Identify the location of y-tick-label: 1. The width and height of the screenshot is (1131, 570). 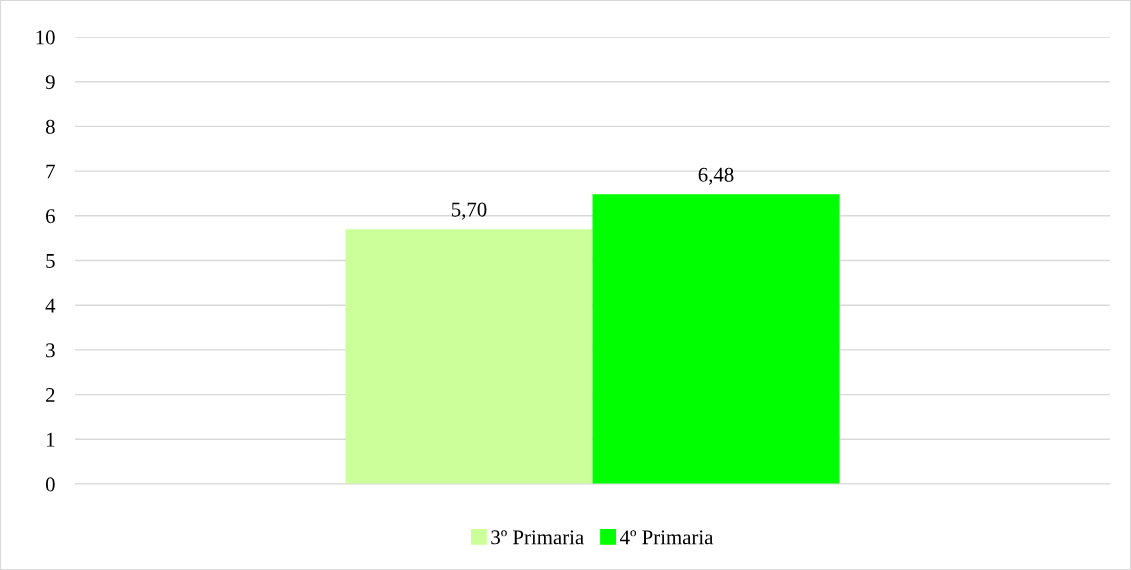
(50, 439).